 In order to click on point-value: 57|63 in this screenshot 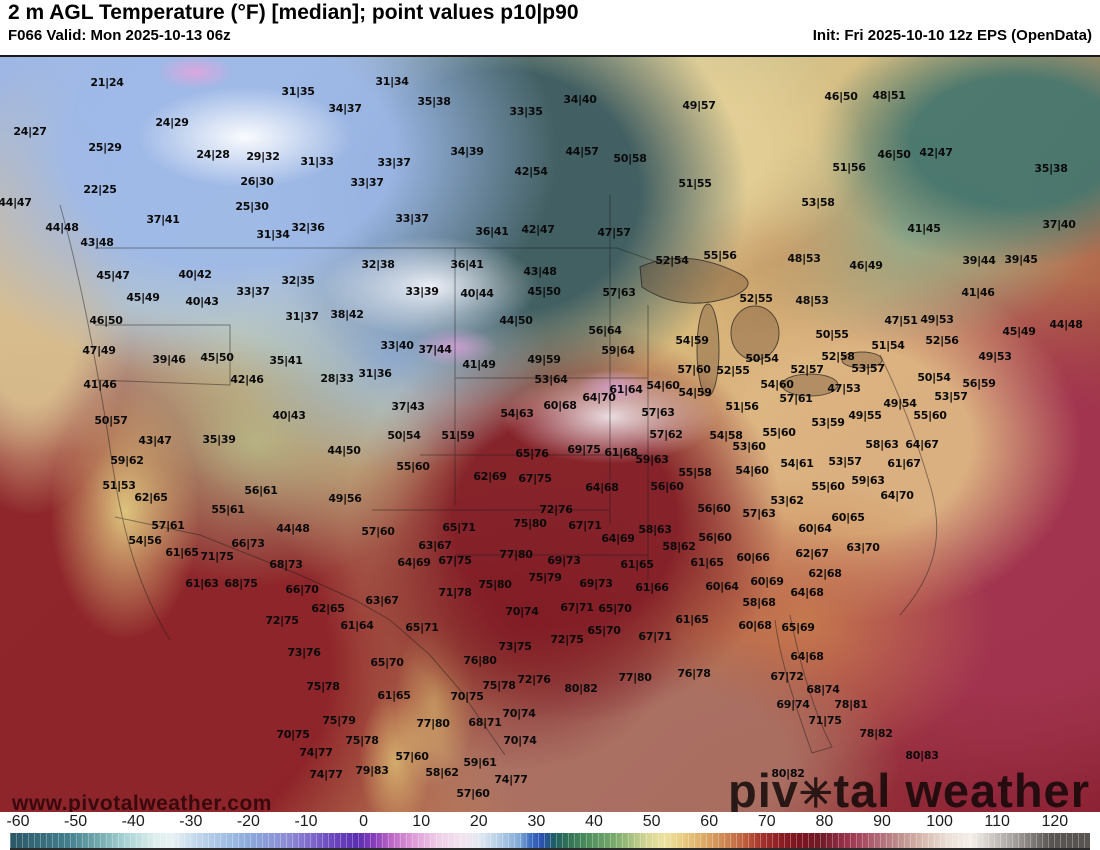, I will do `click(658, 412)`.